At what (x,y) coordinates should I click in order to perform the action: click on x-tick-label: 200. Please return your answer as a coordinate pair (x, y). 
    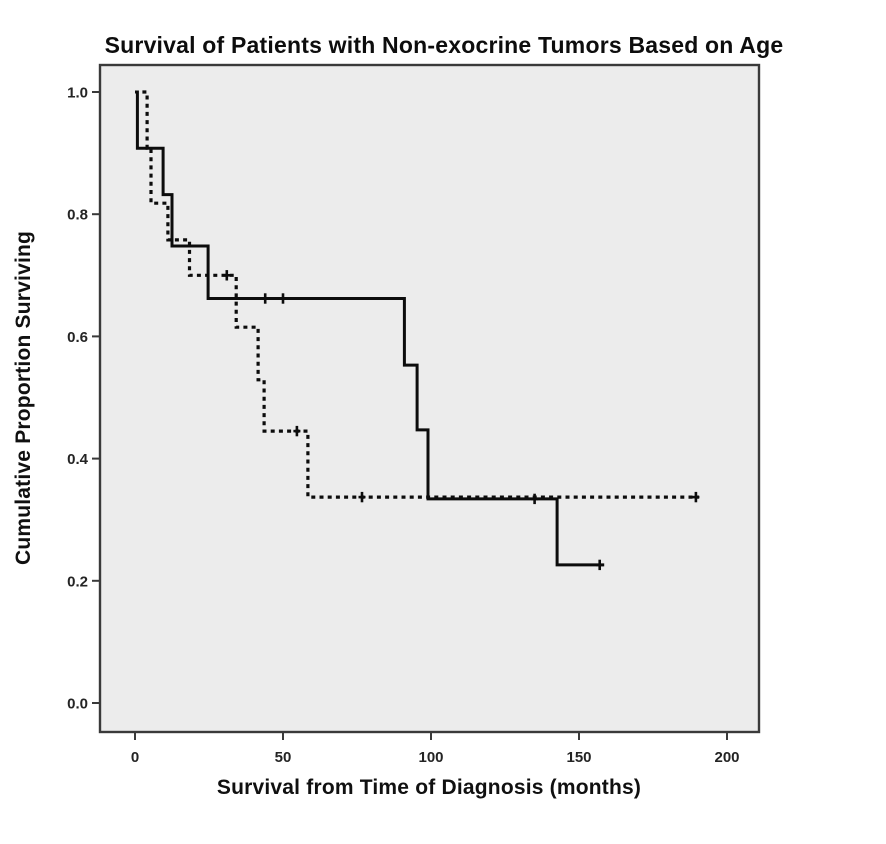
    Looking at the image, I should click on (726, 757).